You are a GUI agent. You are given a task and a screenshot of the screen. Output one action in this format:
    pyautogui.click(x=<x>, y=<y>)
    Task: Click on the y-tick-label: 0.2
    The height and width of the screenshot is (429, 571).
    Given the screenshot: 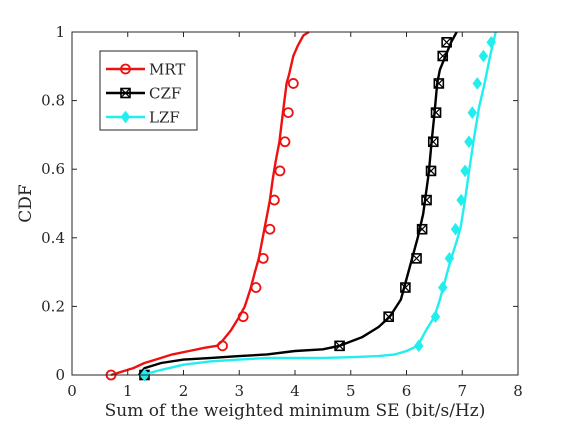 What is the action you would take?
    pyautogui.click(x=53, y=306)
    